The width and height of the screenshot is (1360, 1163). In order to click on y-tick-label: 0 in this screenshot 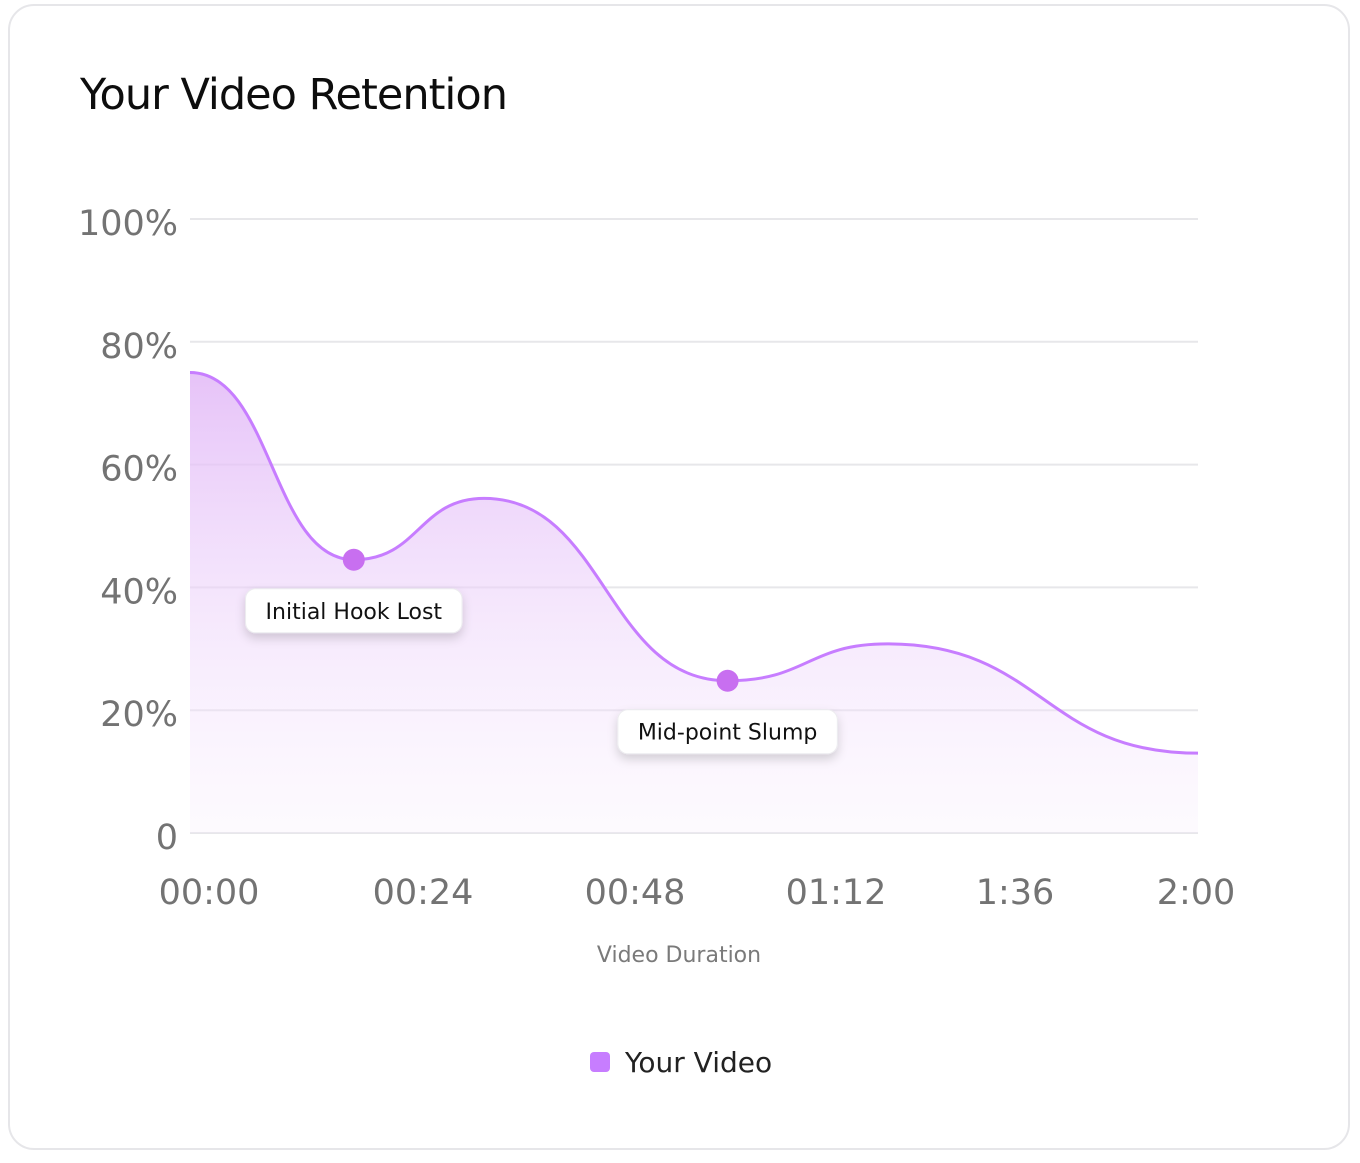, I will do `click(167, 838)`.